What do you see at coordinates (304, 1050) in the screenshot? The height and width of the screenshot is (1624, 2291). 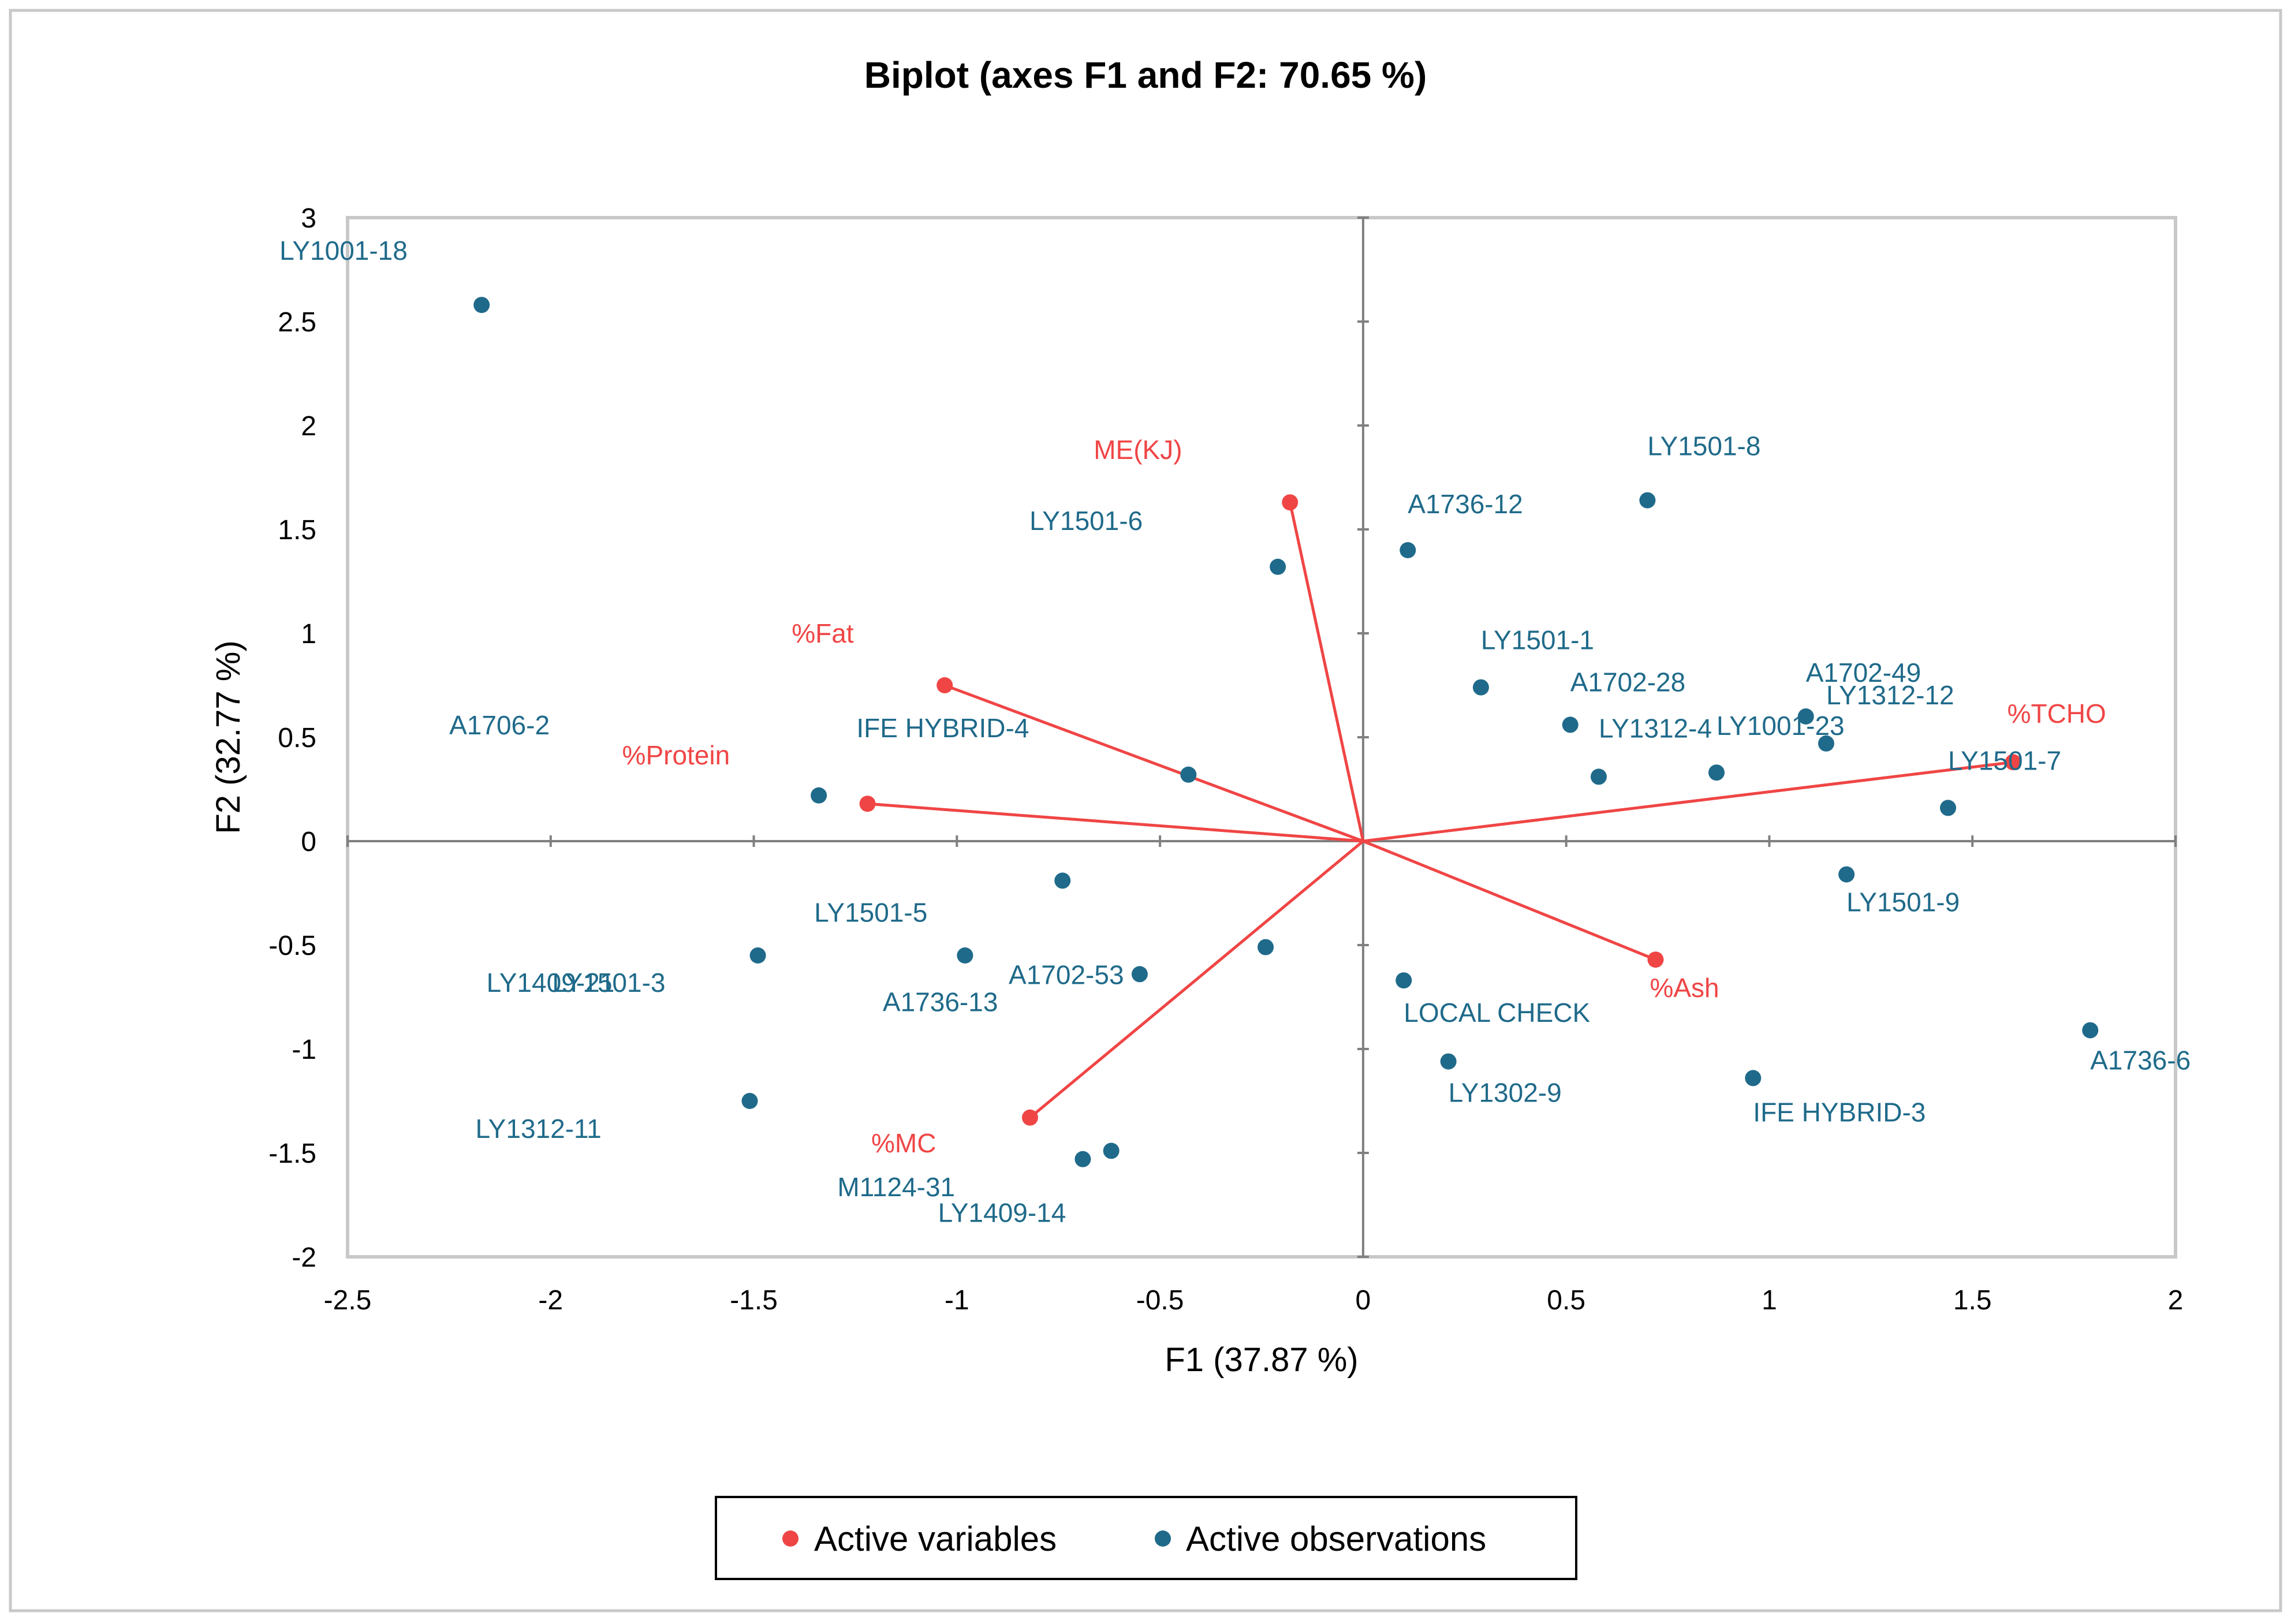 I see `y-tick-label: -1` at bounding box center [304, 1050].